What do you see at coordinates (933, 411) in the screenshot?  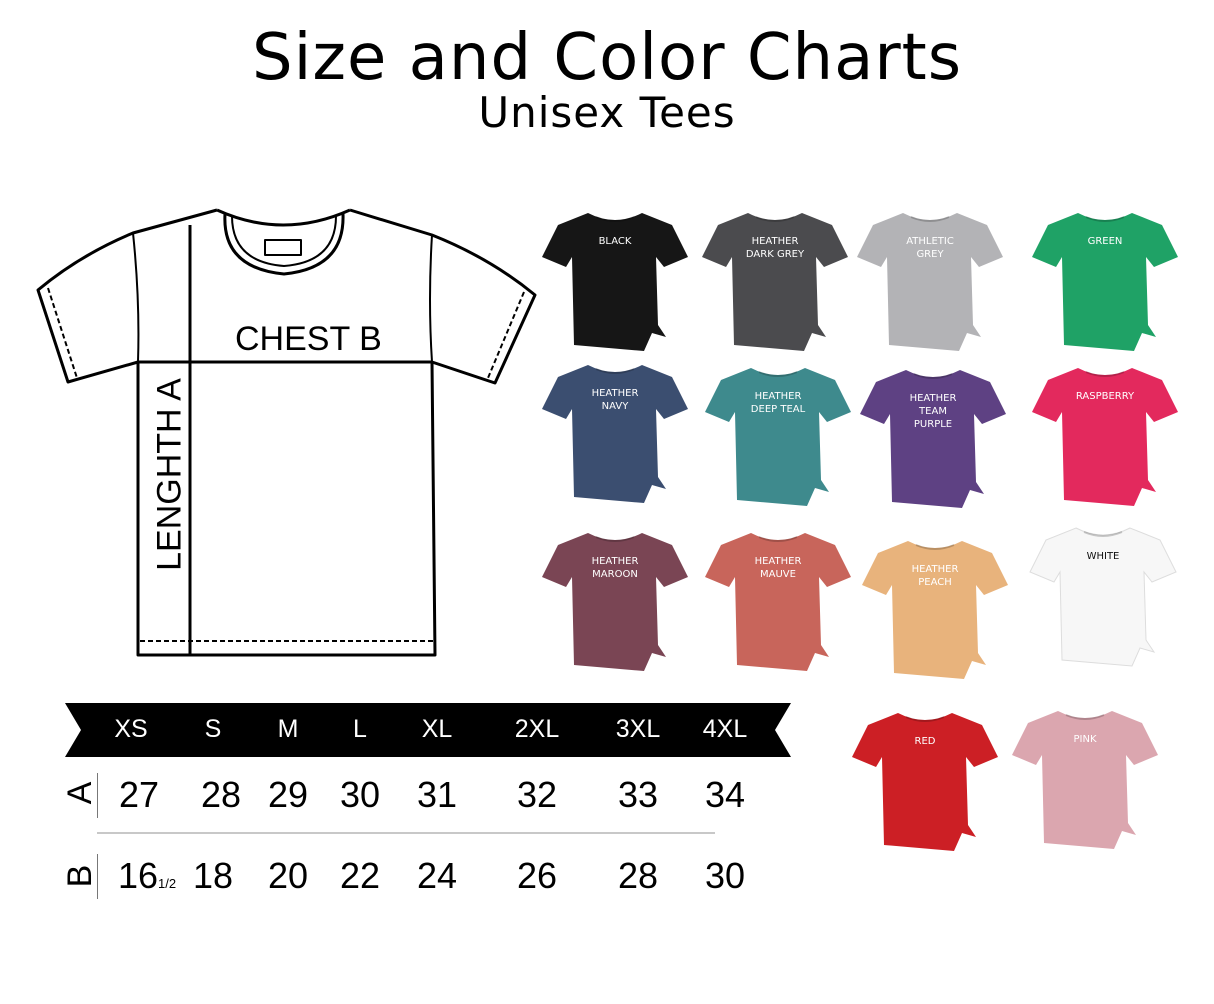 I see `color-name: HEATHER TEAM PURPLE` at bounding box center [933, 411].